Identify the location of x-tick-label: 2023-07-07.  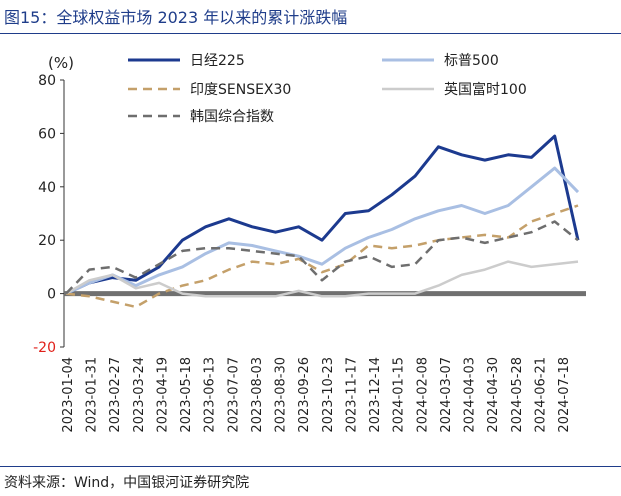
(233, 395).